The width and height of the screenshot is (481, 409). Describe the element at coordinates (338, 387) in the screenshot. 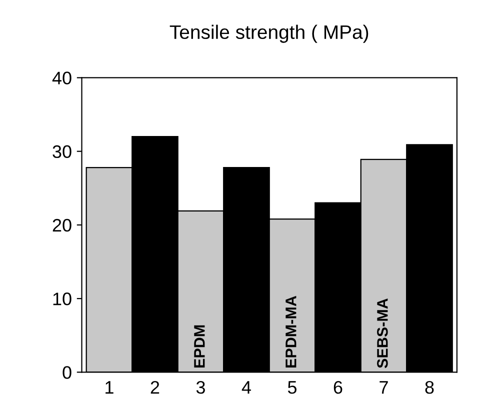

I see `x-tick-label: 6` at that location.